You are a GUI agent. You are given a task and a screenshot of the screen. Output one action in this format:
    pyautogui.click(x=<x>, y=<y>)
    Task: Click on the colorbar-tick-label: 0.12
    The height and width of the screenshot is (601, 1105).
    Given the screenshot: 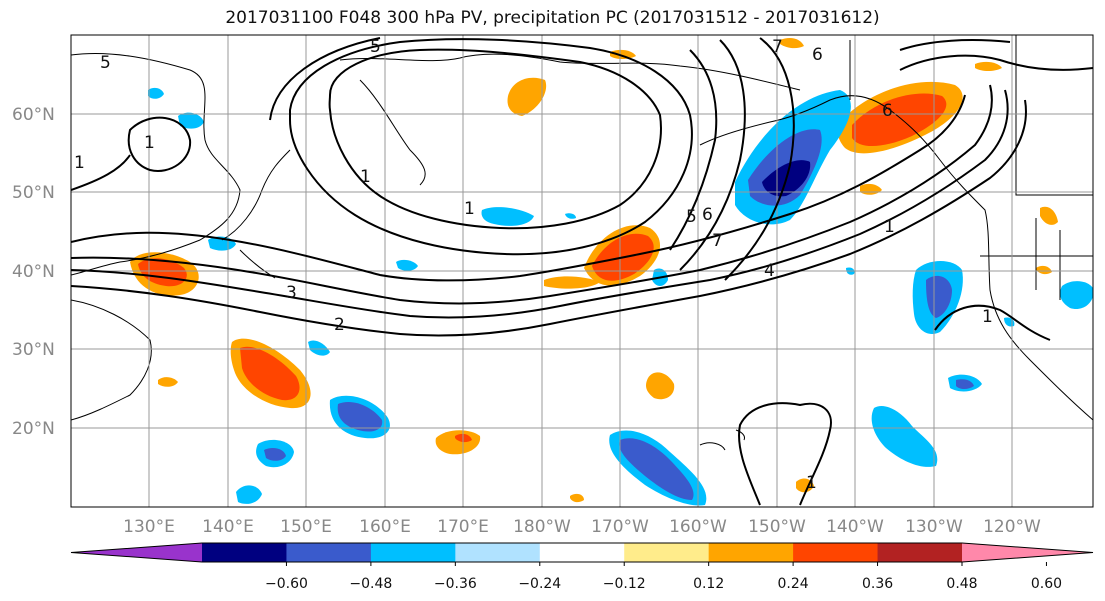 What is the action you would take?
    pyautogui.click(x=708, y=584)
    